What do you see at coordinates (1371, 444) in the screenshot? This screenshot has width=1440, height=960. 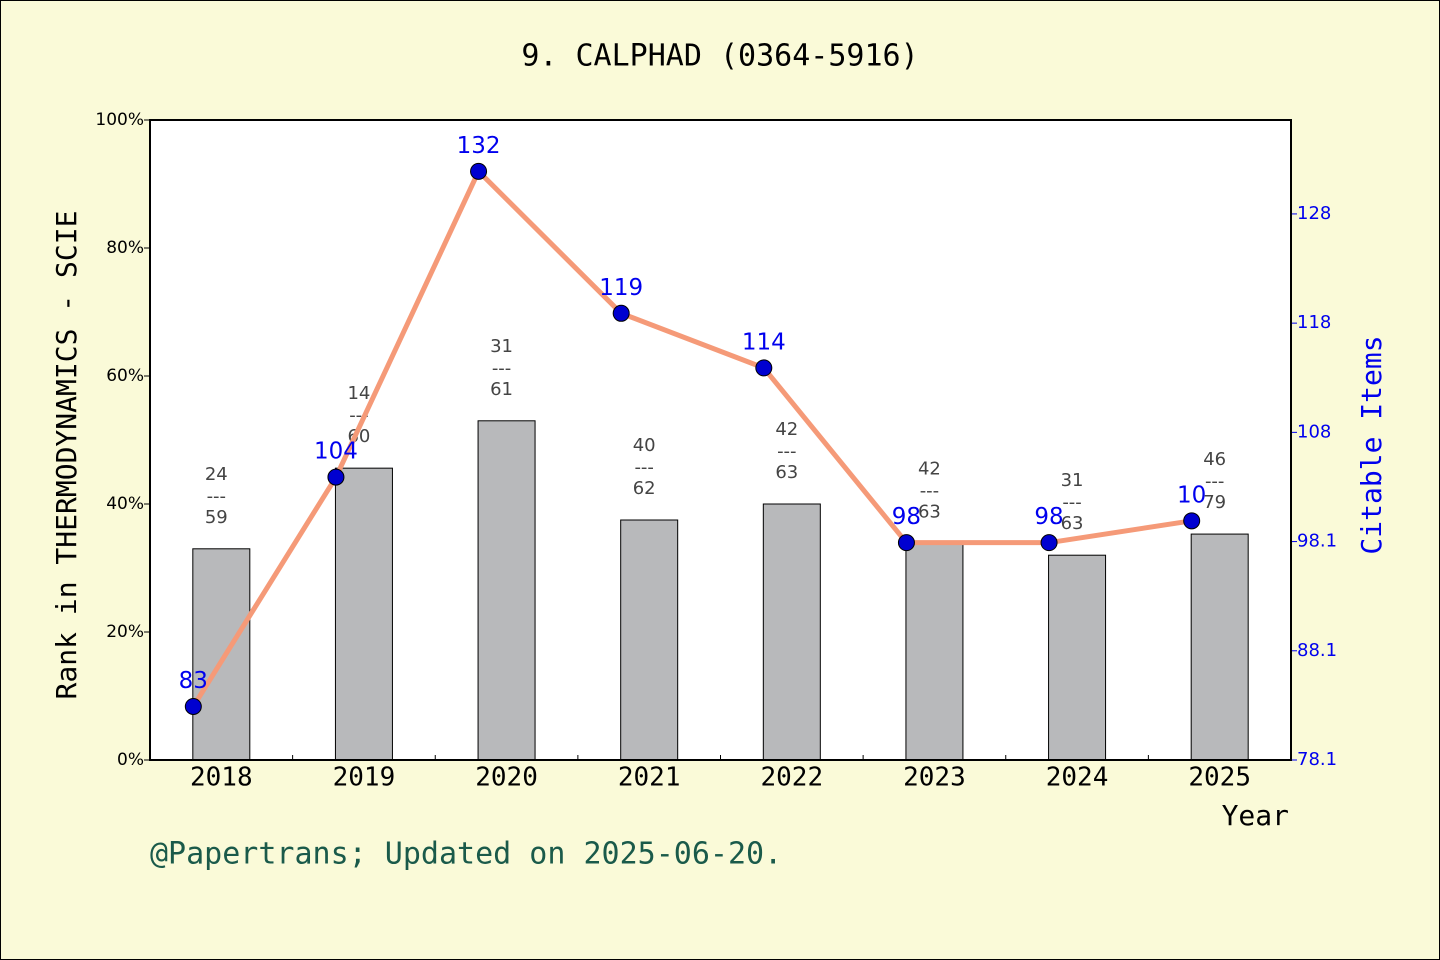 I see `y2-axis-label: Citable Items` at bounding box center [1371, 444].